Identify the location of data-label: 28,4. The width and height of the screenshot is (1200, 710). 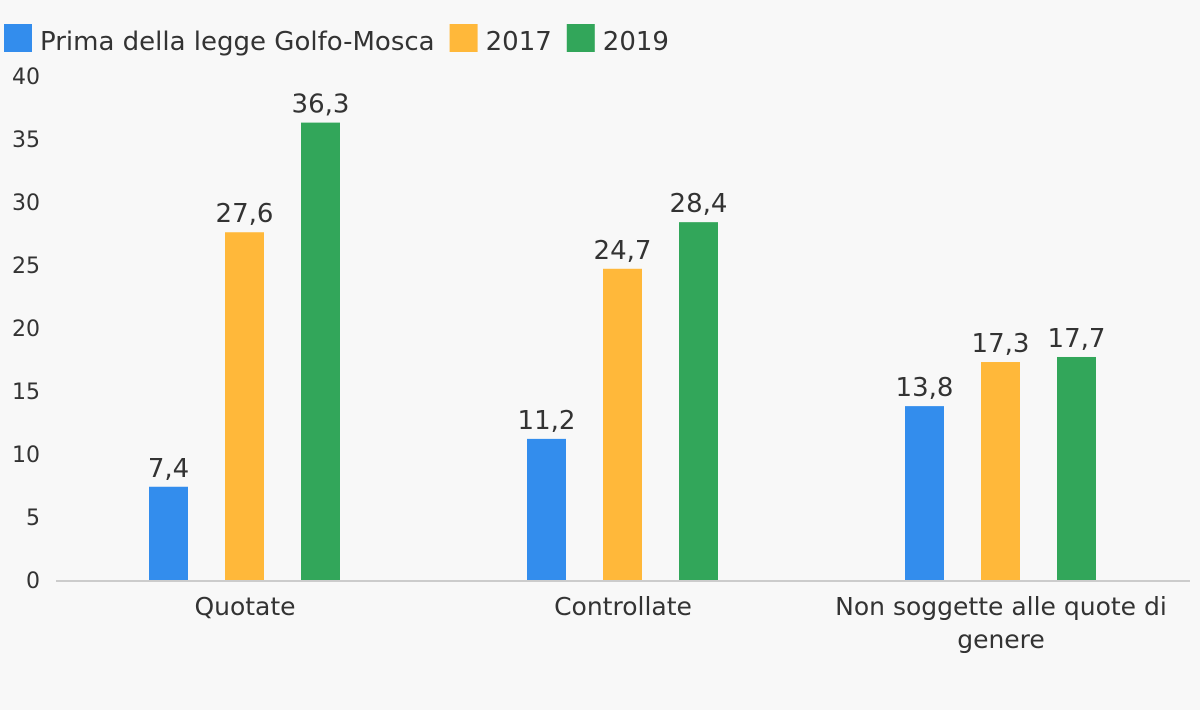
(699, 204).